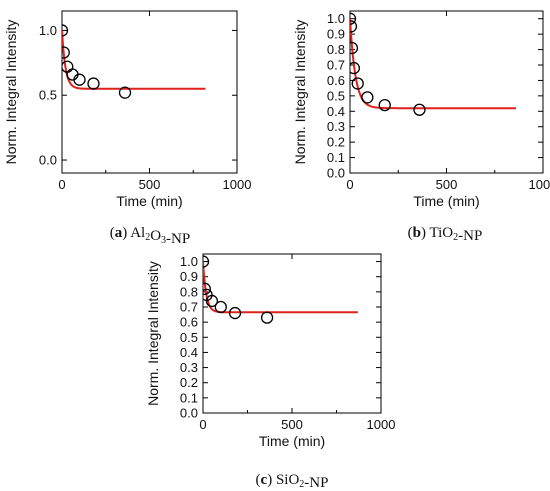 Image resolution: width=550 pixels, height=491 pixels. What do you see at coordinates (150, 236) in the screenshot?
I see `panel-caption: (a) Al2O3-NP` at bounding box center [150, 236].